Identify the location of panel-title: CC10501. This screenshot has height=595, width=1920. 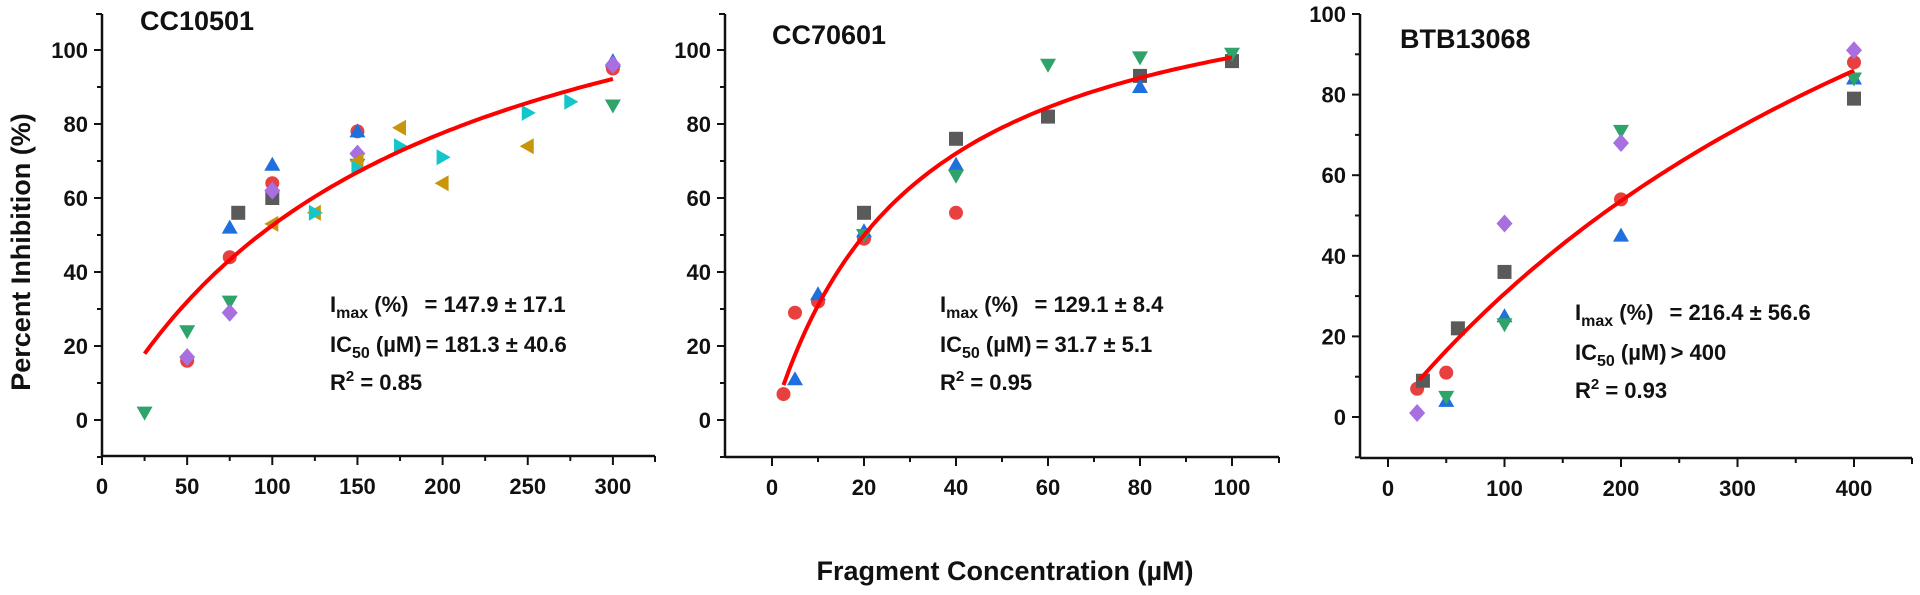
(197, 21).